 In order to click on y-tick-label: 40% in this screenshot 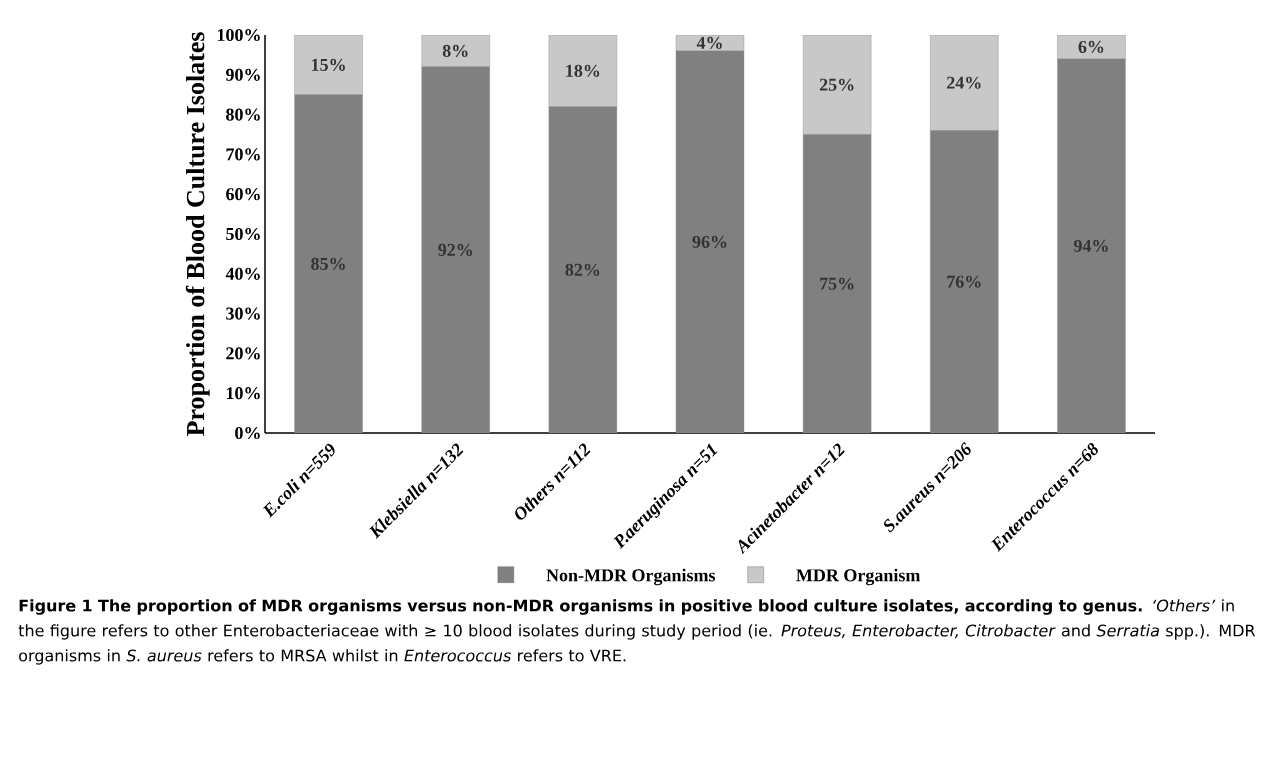, I will do `click(242, 273)`.